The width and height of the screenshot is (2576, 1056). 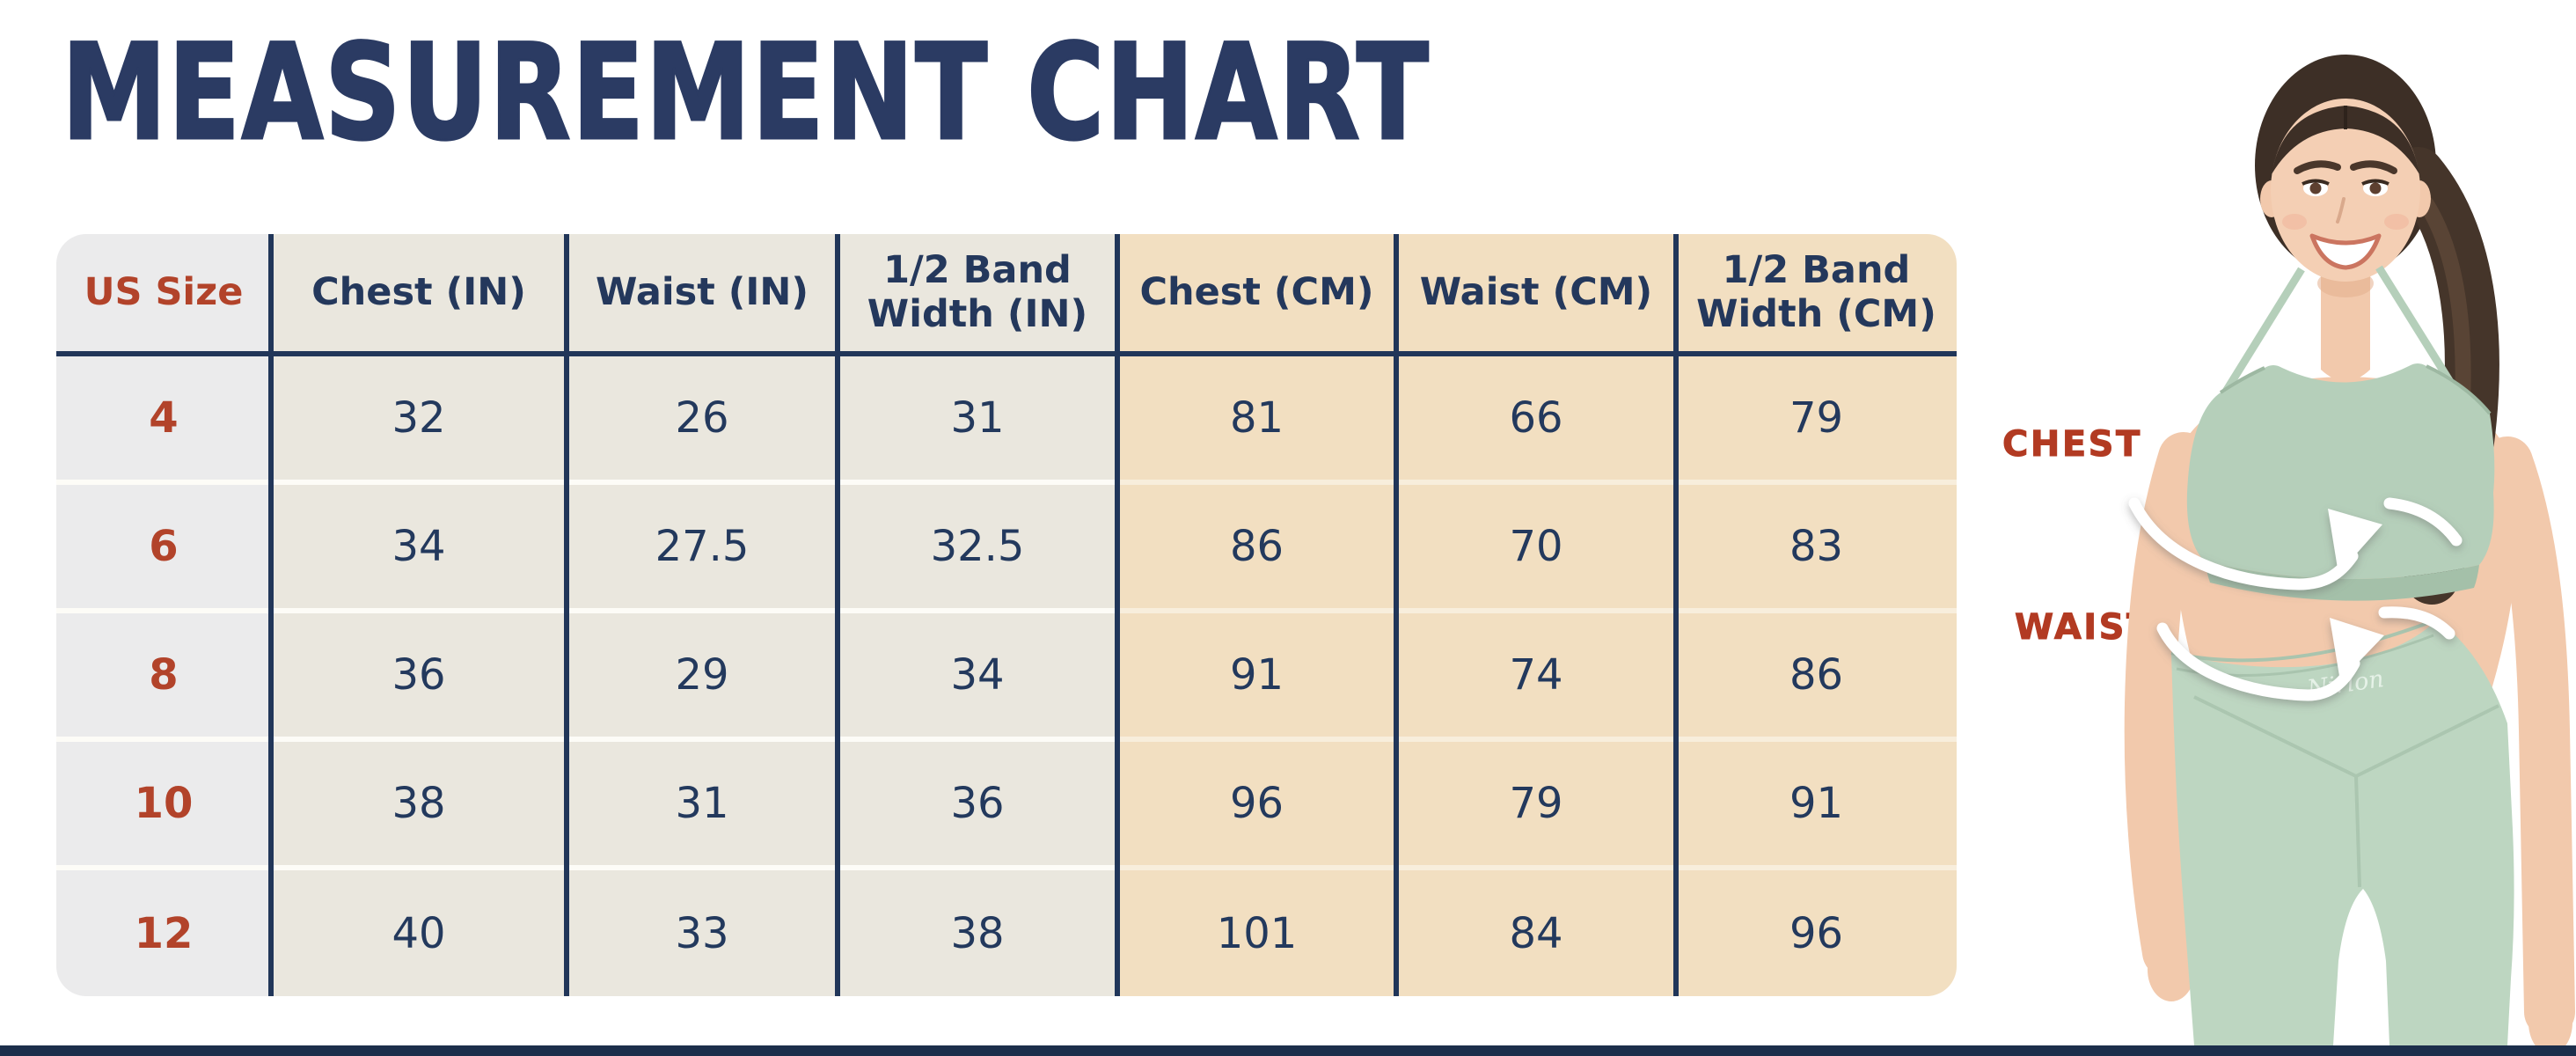 I want to click on col-header-chest-in: Chest (IN), so click(x=419, y=295).